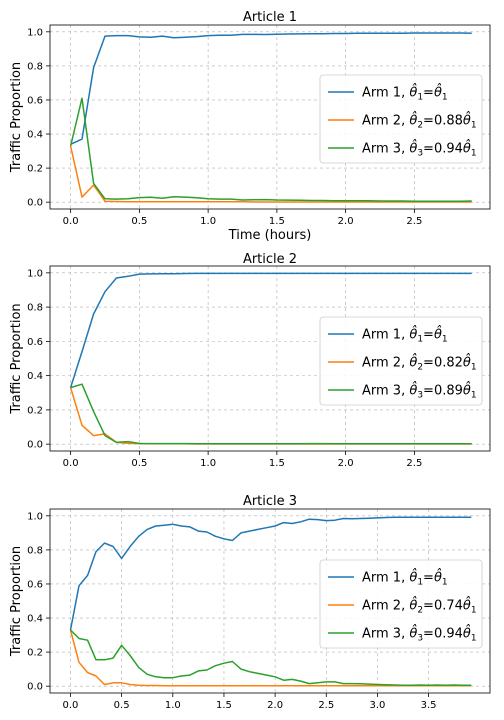  I want to click on legend-entry: Arm 2, θ̂2=0.82θ̂1, so click(419, 362).